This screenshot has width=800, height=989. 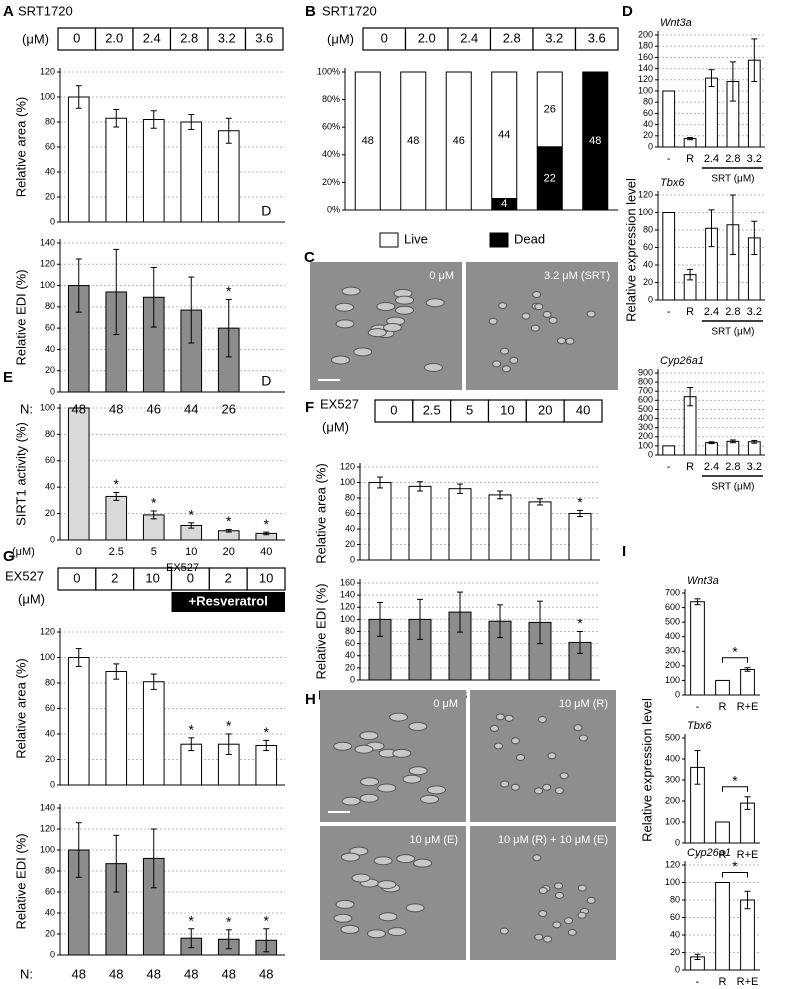 What do you see at coordinates (698, 982) in the screenshot?
I see `x-tick-label: -` at bounding box center [698, 982].